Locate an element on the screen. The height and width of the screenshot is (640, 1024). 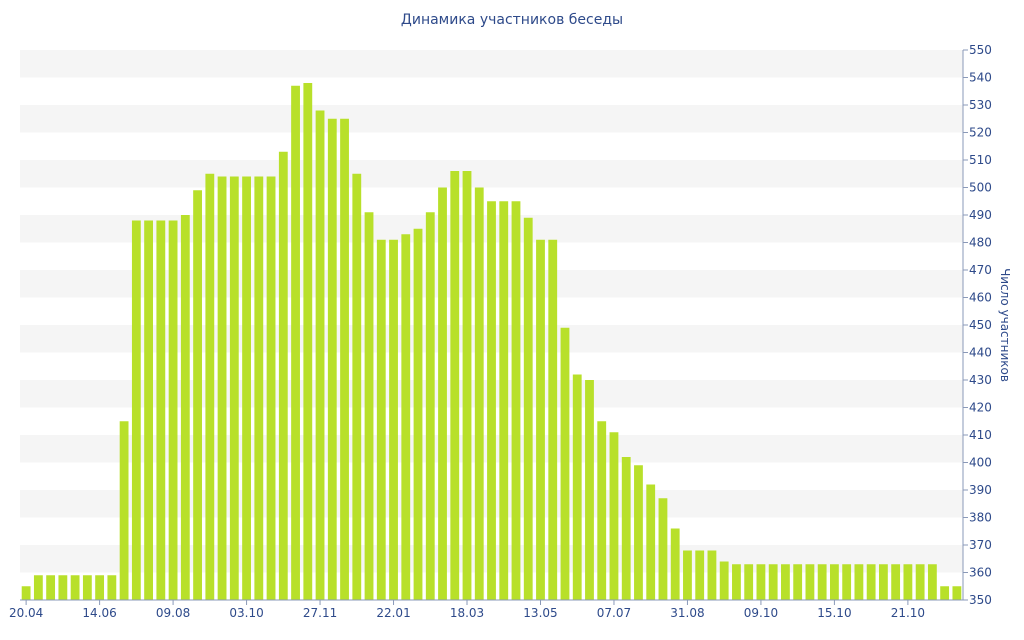
y-tick-label: 510 is located at coordinates (980, 160).